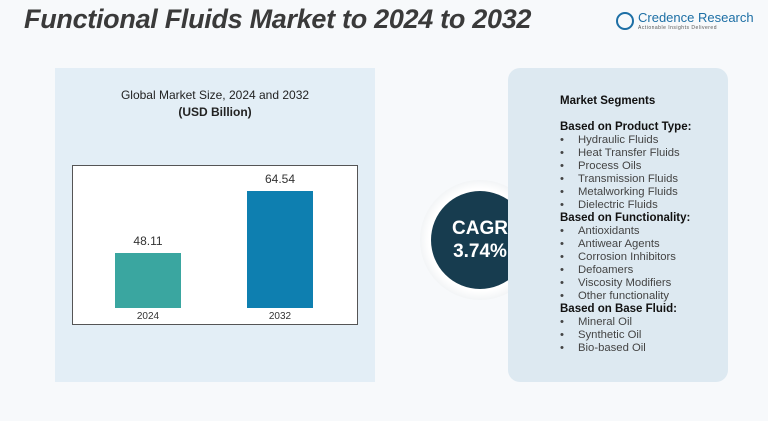  I want to click on segments-heading: Market Segments, so click(608, 101).